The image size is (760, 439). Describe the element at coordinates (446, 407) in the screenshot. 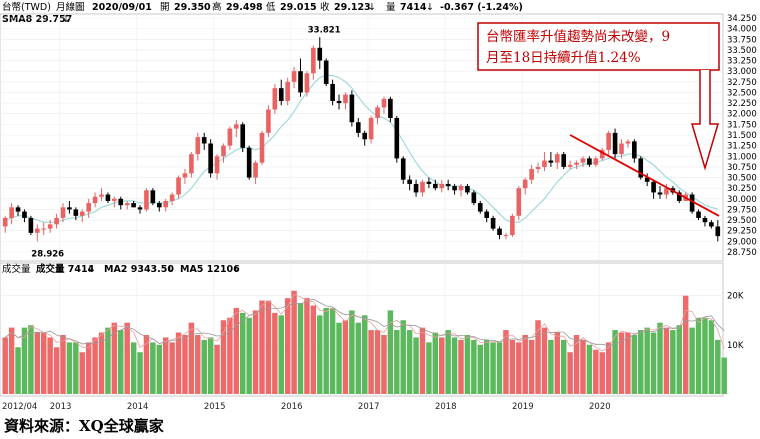

I see `time-tick-label: 2018` at that location.